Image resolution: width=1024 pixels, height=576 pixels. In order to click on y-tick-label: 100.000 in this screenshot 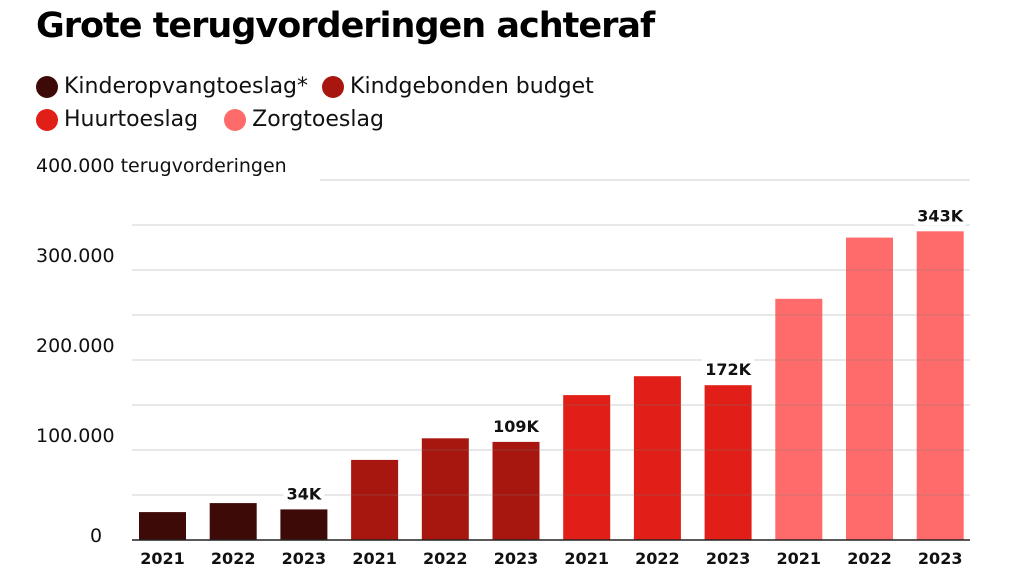, I will do `click(75, 436)`.